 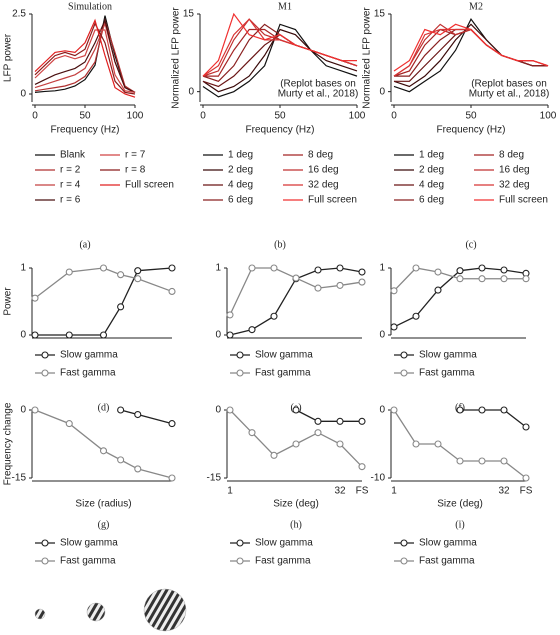 What do you see at coordinates (523, 200) in the screenshot?
I see `legend-label: Full screen` at bounding box center [523, 200].